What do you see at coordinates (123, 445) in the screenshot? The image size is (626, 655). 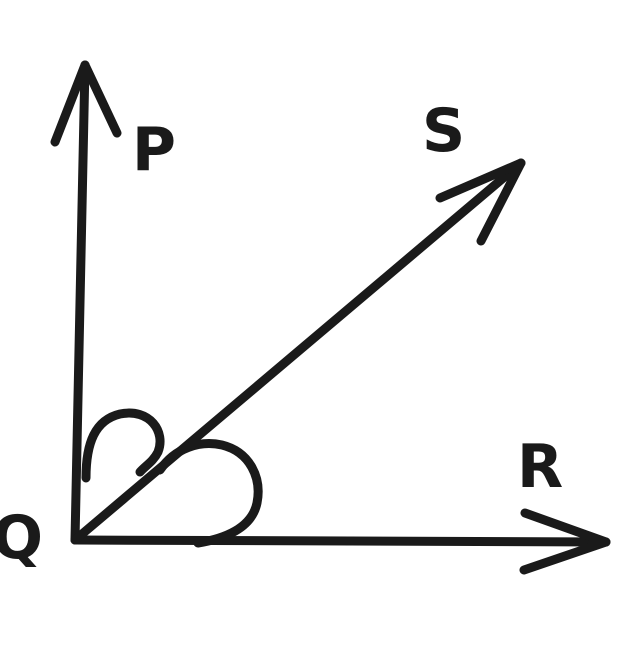 I see `angle-arc-pqs` at bounding box center [123, 445].